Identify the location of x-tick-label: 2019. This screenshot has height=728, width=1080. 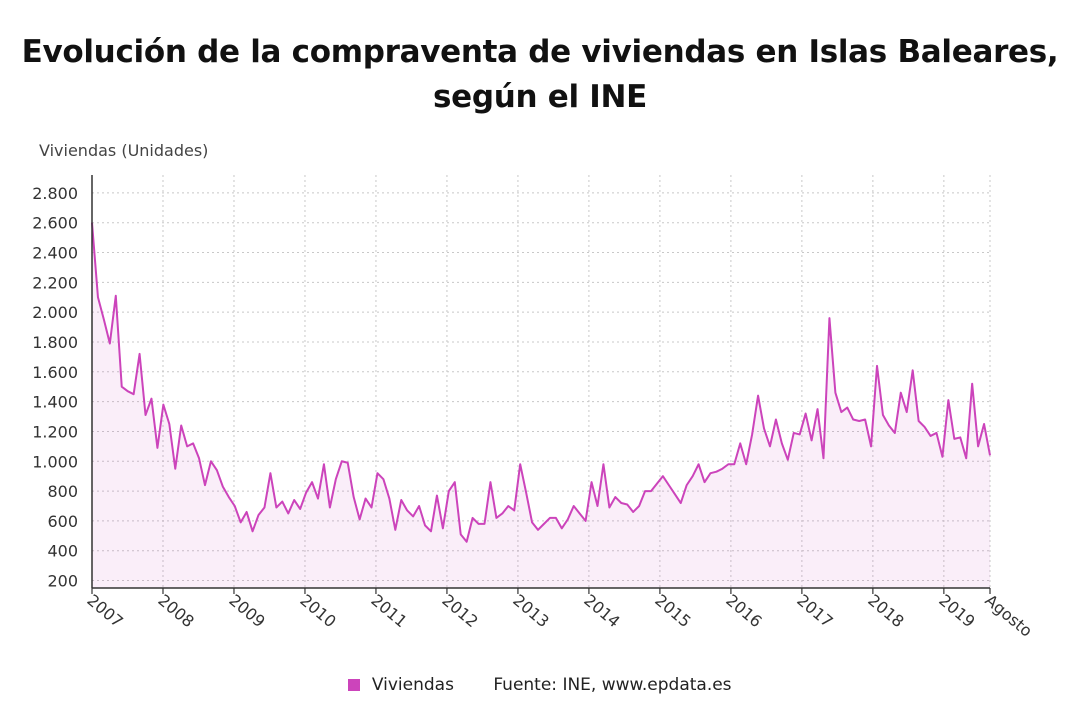
(956, 611).